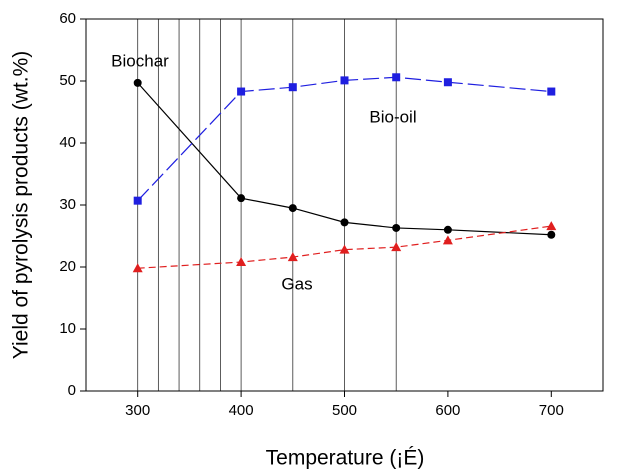 The image size is (620, 476). Describe the element at coordinates (392, 116) in the screenshot. I see `series-label: Bio-oil` at that location.